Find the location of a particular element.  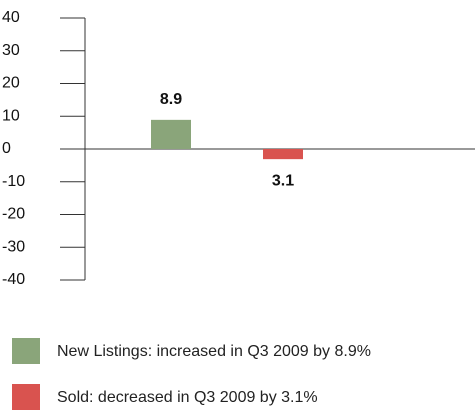

y-tick-label: -20 is located at coordinates (13, 214).